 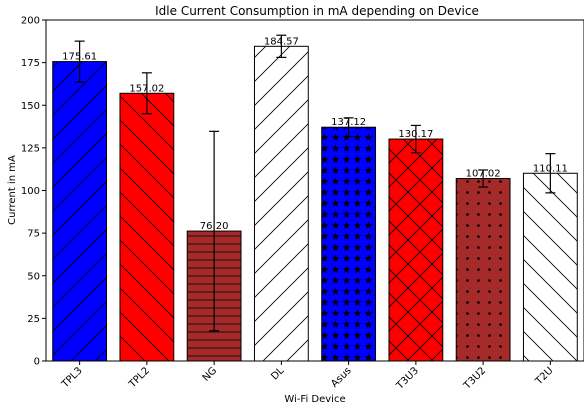 I want to click on x-tick-label-asus: Asus, so click(x=341, y=377).